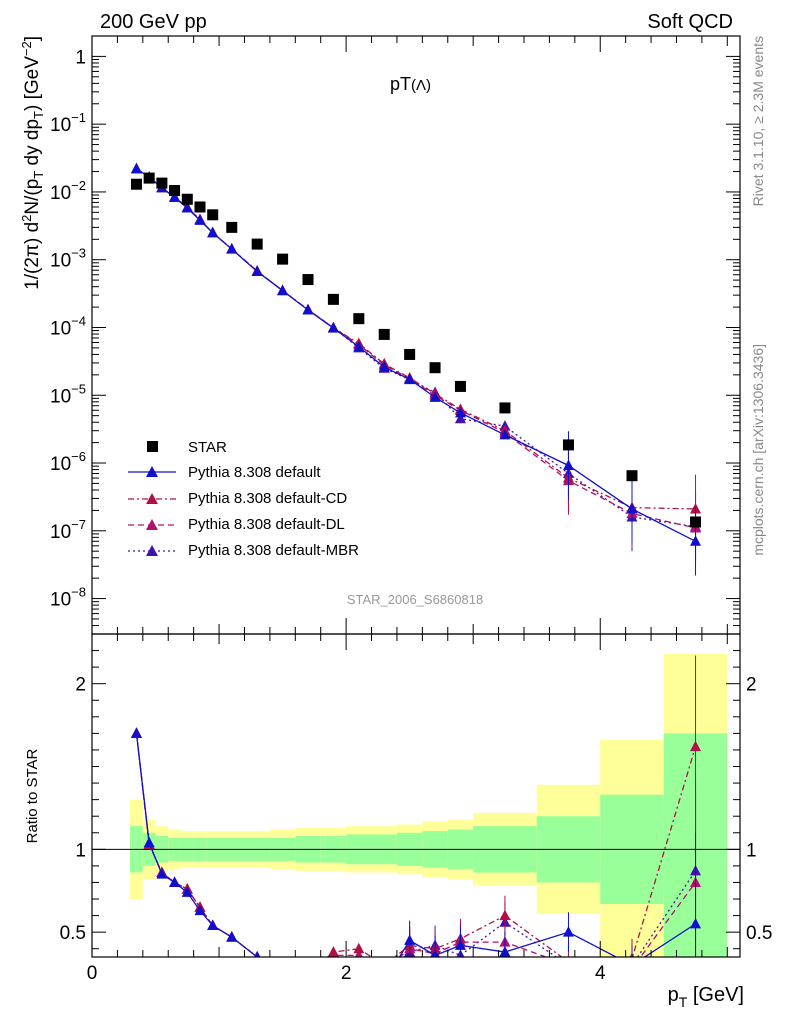 Image resolution: width=786 pixels, height=1024 pixels. Describe the element at coordinates (152, 471) in the screenshot. I see `legend-marker-default` at that location.